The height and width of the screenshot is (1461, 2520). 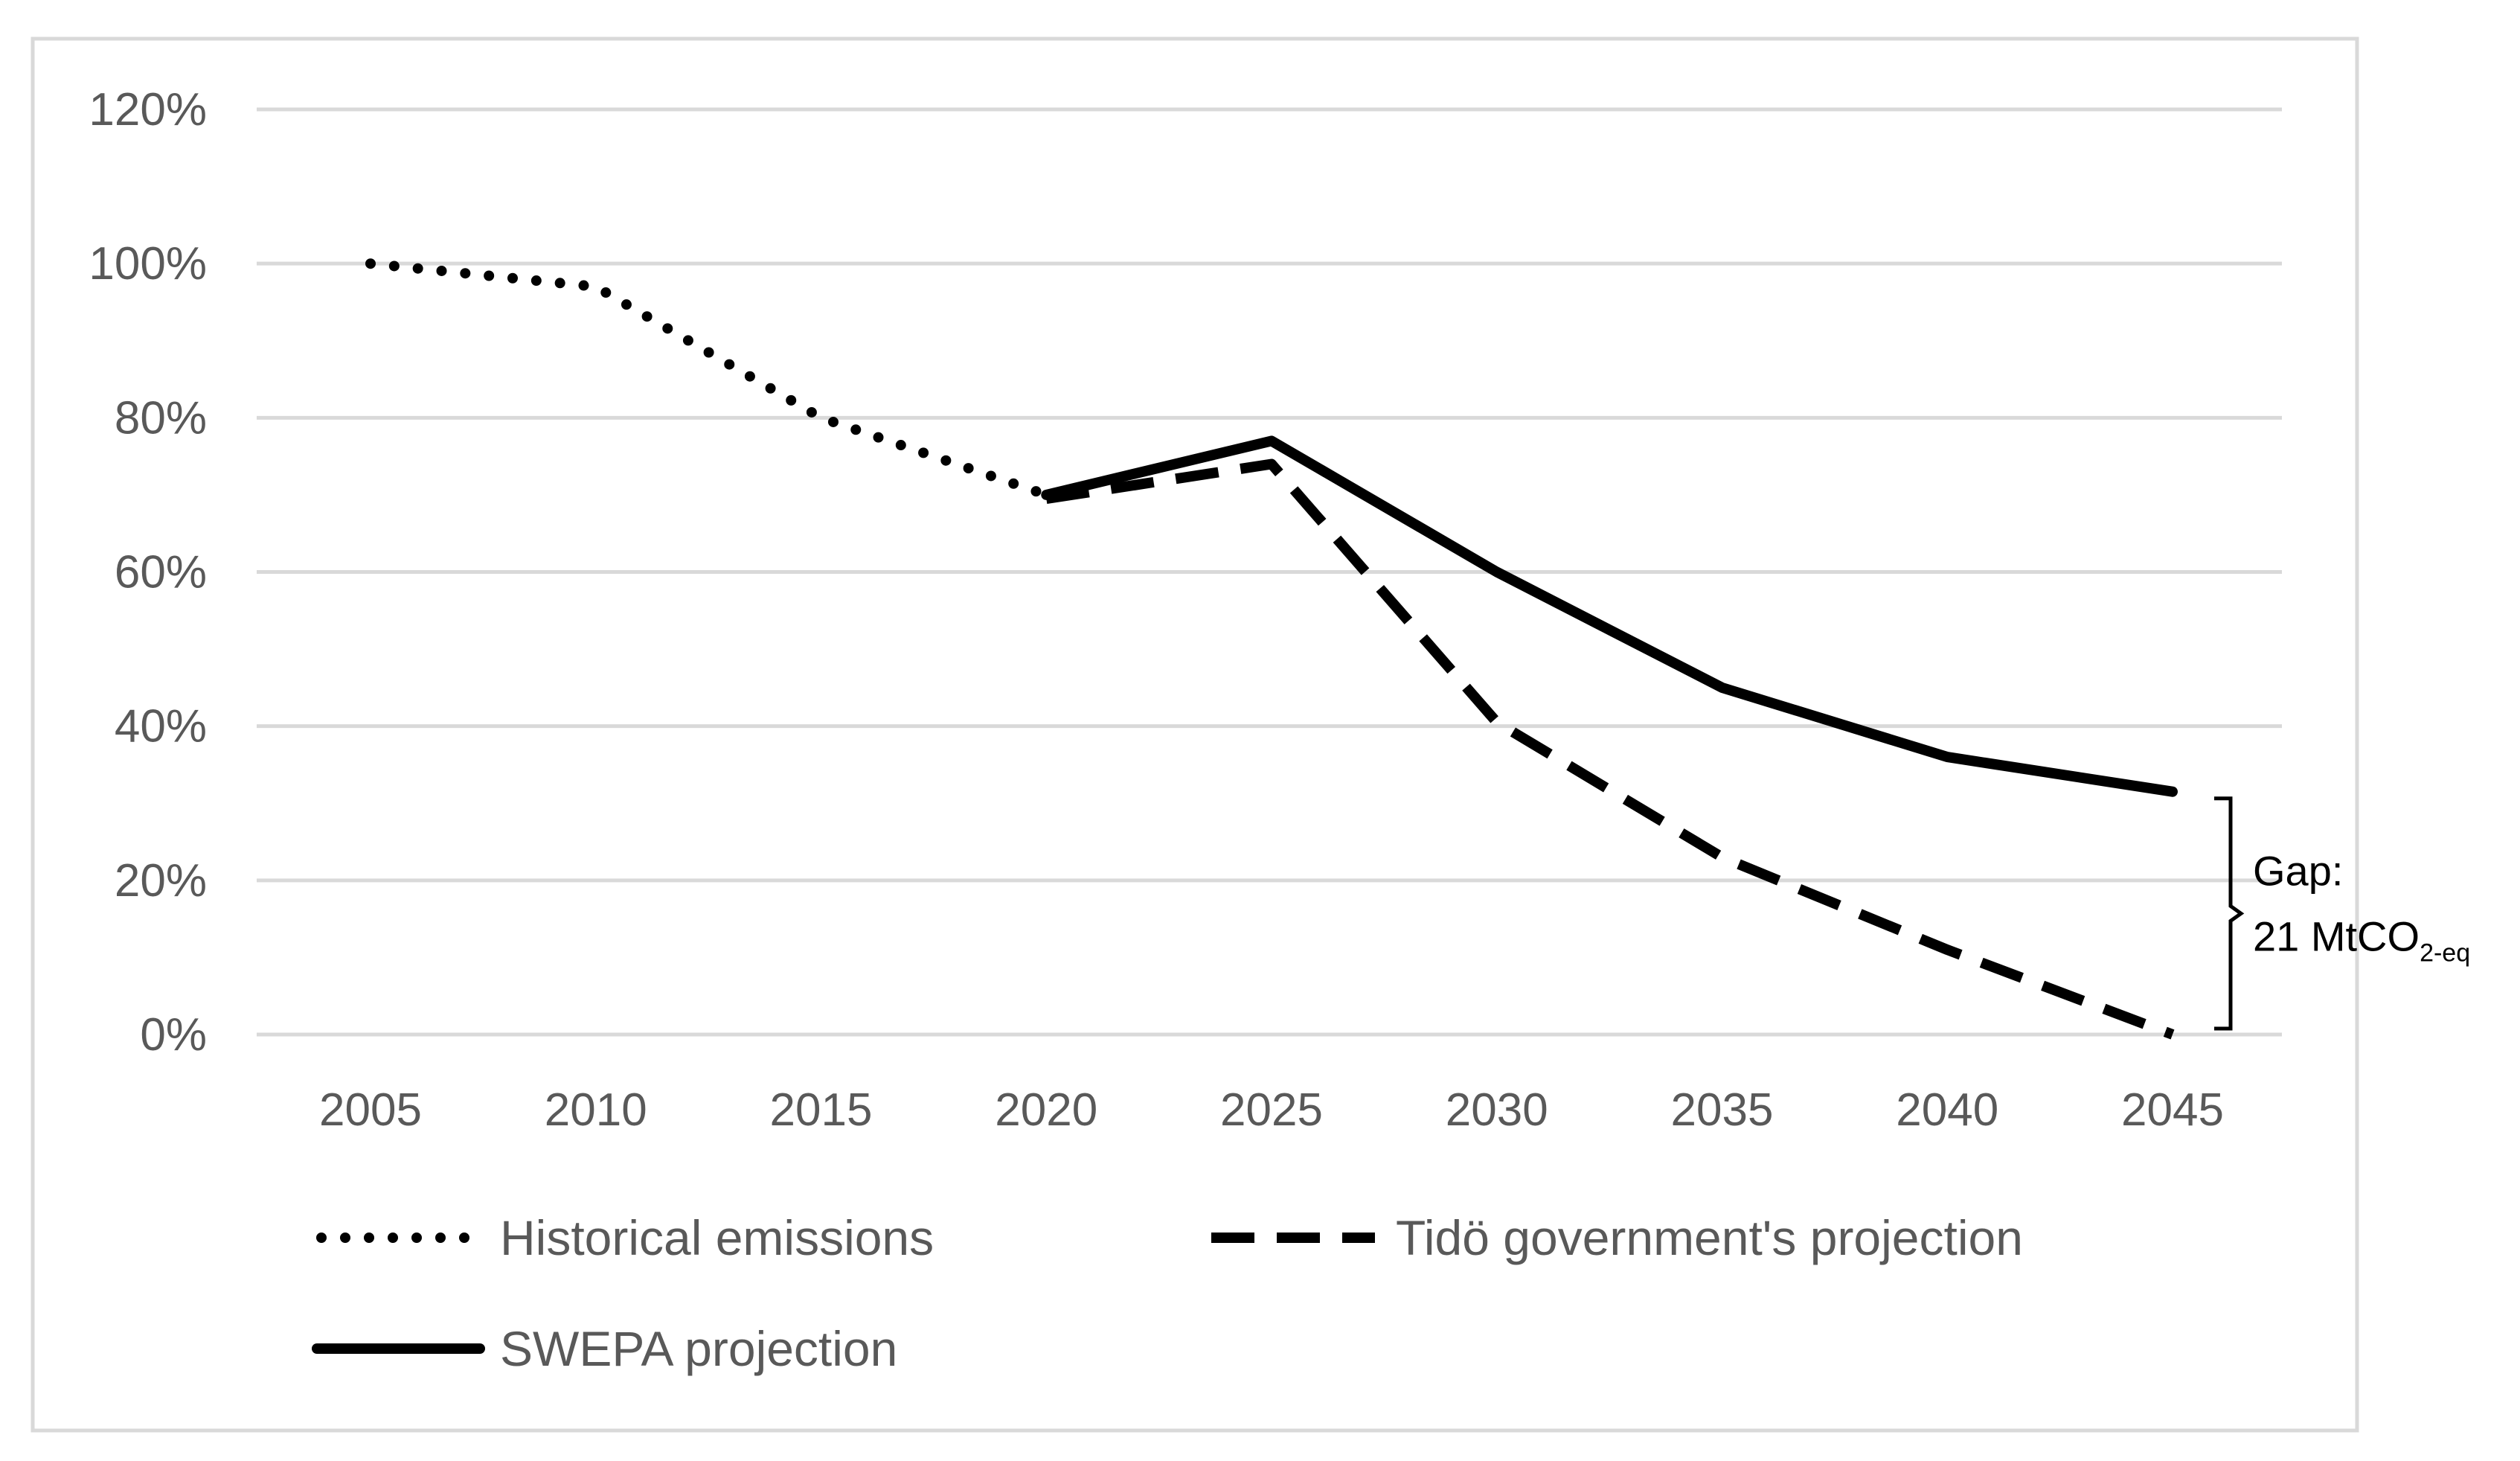 I want to click on y-axis-tick-labels: 0% 20% 40% 60% 80% 100% 120%, so click(x=148, y=572).